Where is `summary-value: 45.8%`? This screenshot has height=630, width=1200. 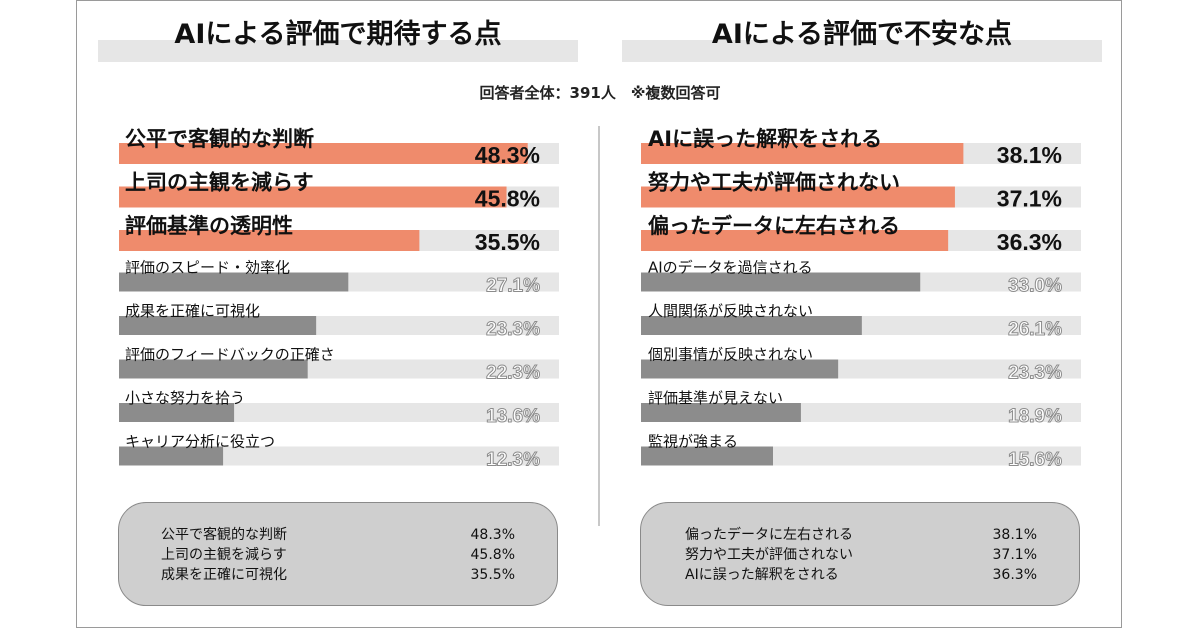
summary-value: 45.8% is located at coordinates (492, 555).